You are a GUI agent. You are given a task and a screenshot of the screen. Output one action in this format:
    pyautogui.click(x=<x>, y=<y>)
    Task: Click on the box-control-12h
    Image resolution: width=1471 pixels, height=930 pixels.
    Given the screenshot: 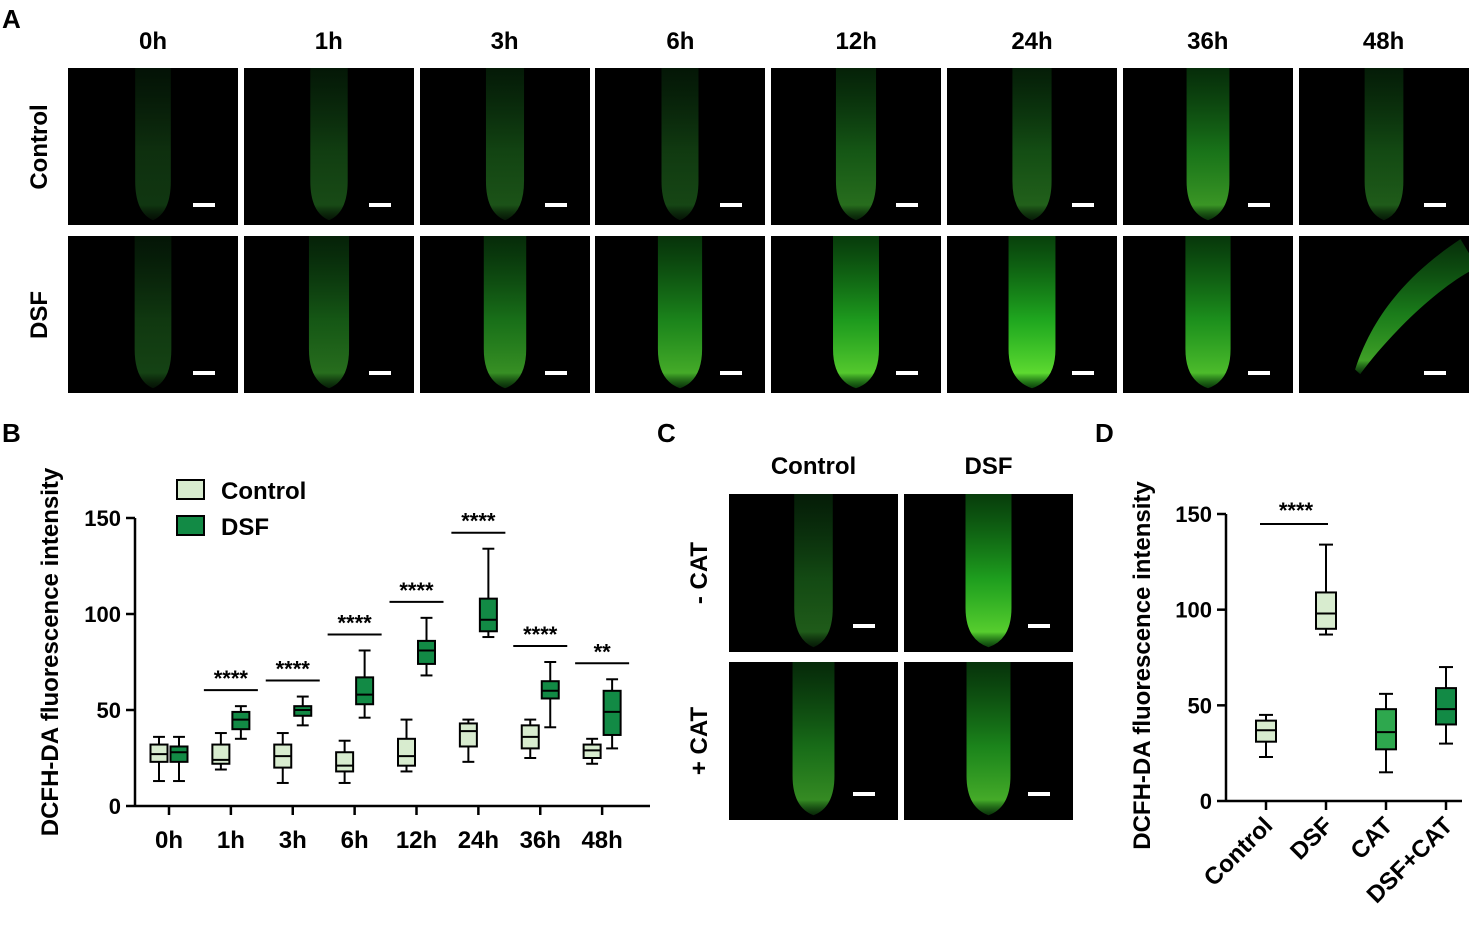 What is the action you would take?
    pyautogui.click(x=406, y=745)
    